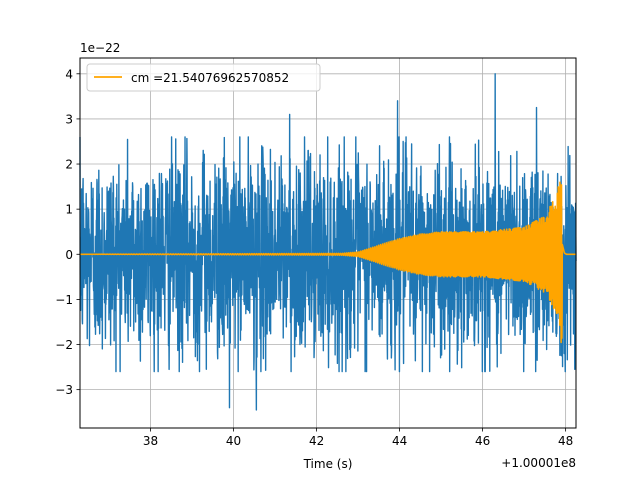 This screenshot has width=640, height=485. I want to click on x-offset-label: +1.00001e8, so click(538, 463).